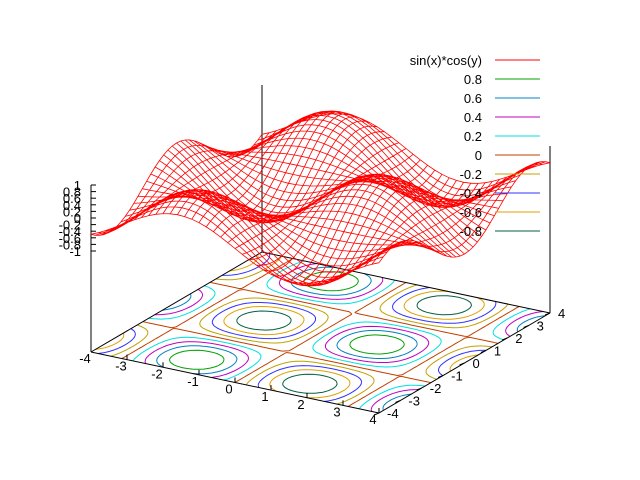  What do you see at coordinates (336, 411) in the screenshot?
I see `x-tick-label: 3` at bounding box center [336, 411].